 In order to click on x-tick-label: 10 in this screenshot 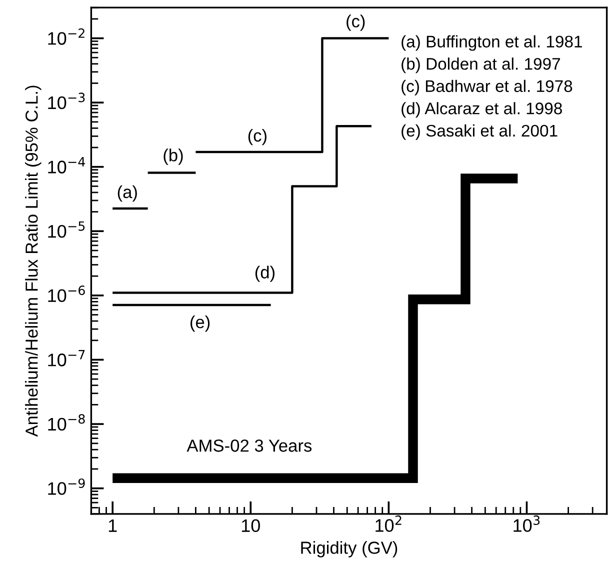, I will do `click(251, 525)`.